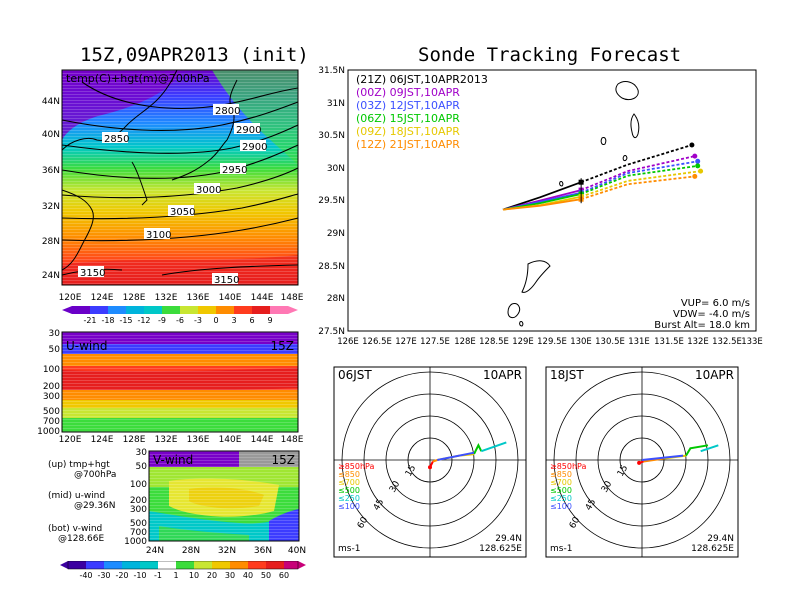 The width and height of the screenshot is (792, 612). Describe the element at coordinates (227, 111) in the screenshot. I see `contour-label: 2800` at that location.